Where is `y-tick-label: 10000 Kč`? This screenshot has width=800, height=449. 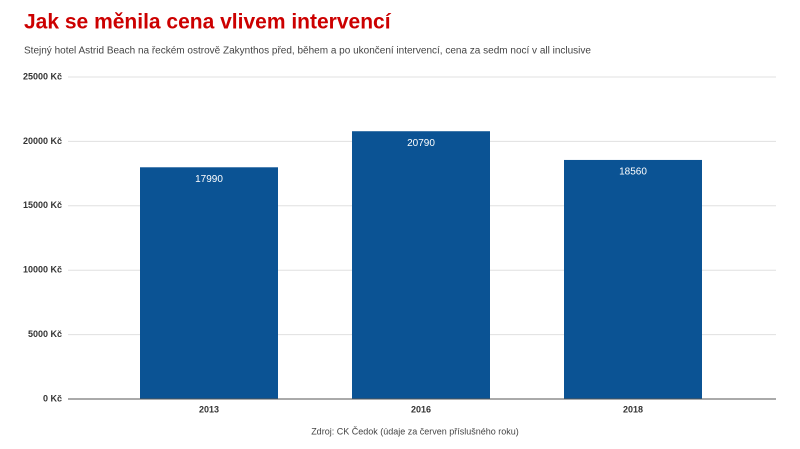 y-tick-label: 10000 Kč is located at coordinates (42, 270).